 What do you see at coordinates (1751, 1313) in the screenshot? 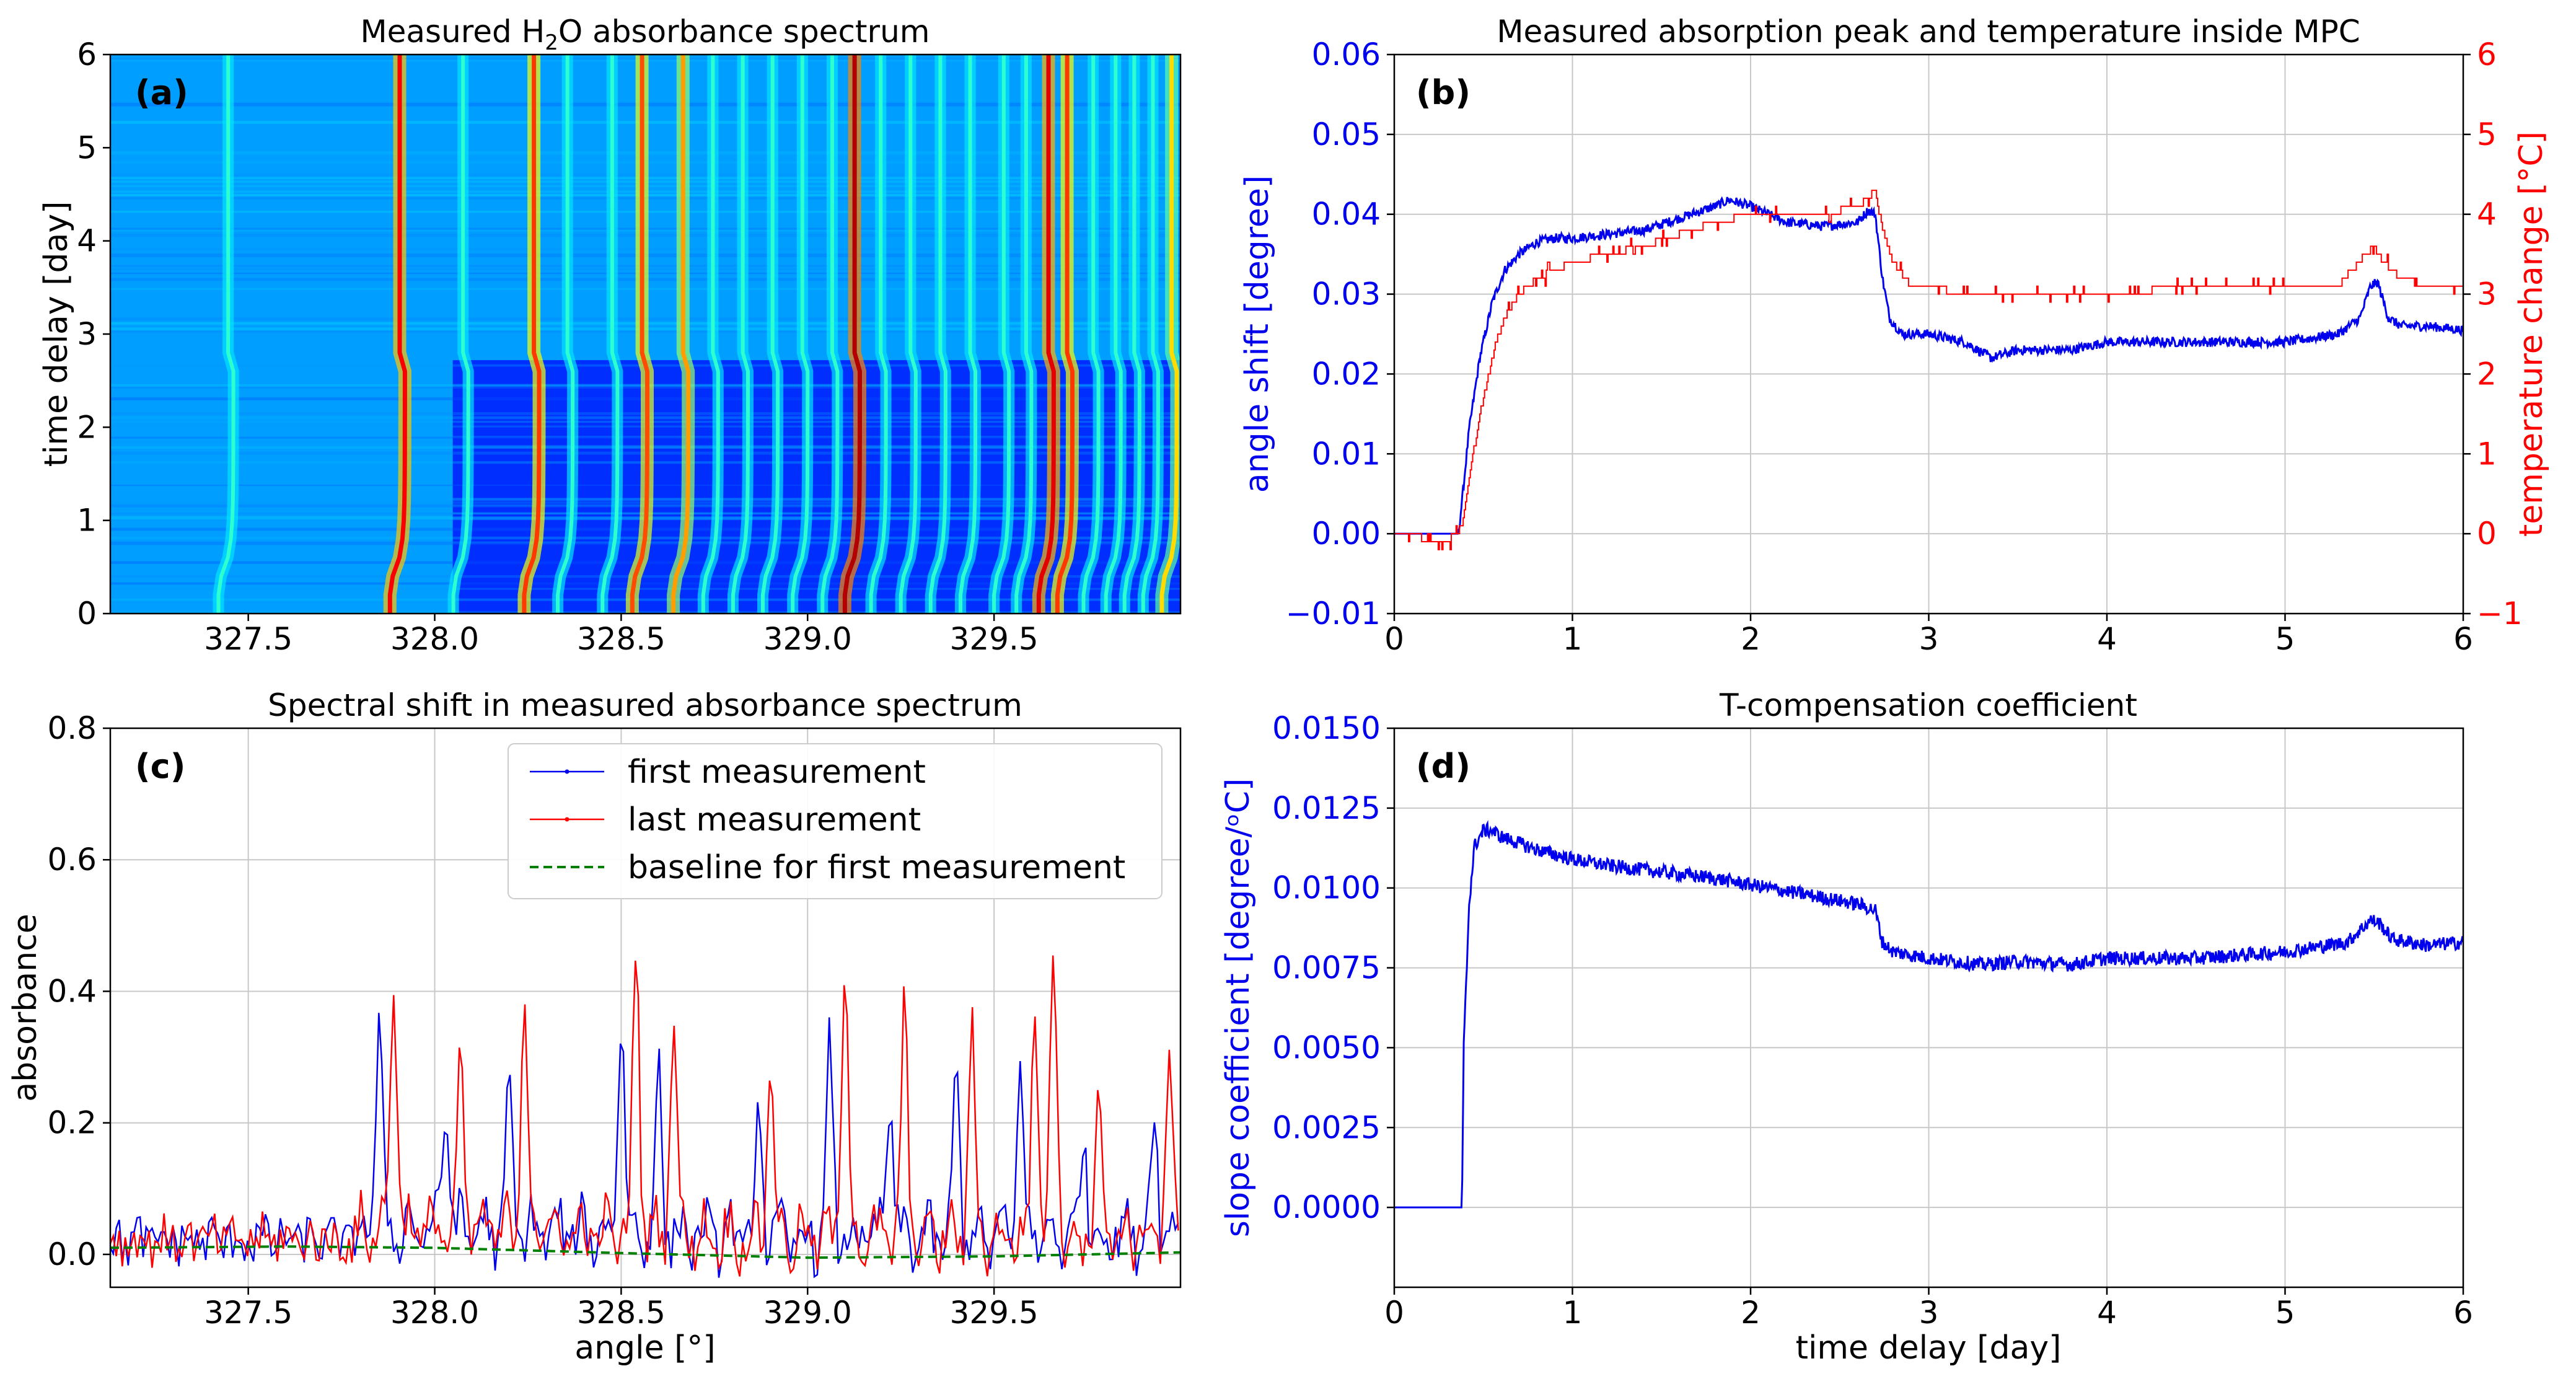
I see `x-tick-label: 2` at bounding box center [1751, 1313].